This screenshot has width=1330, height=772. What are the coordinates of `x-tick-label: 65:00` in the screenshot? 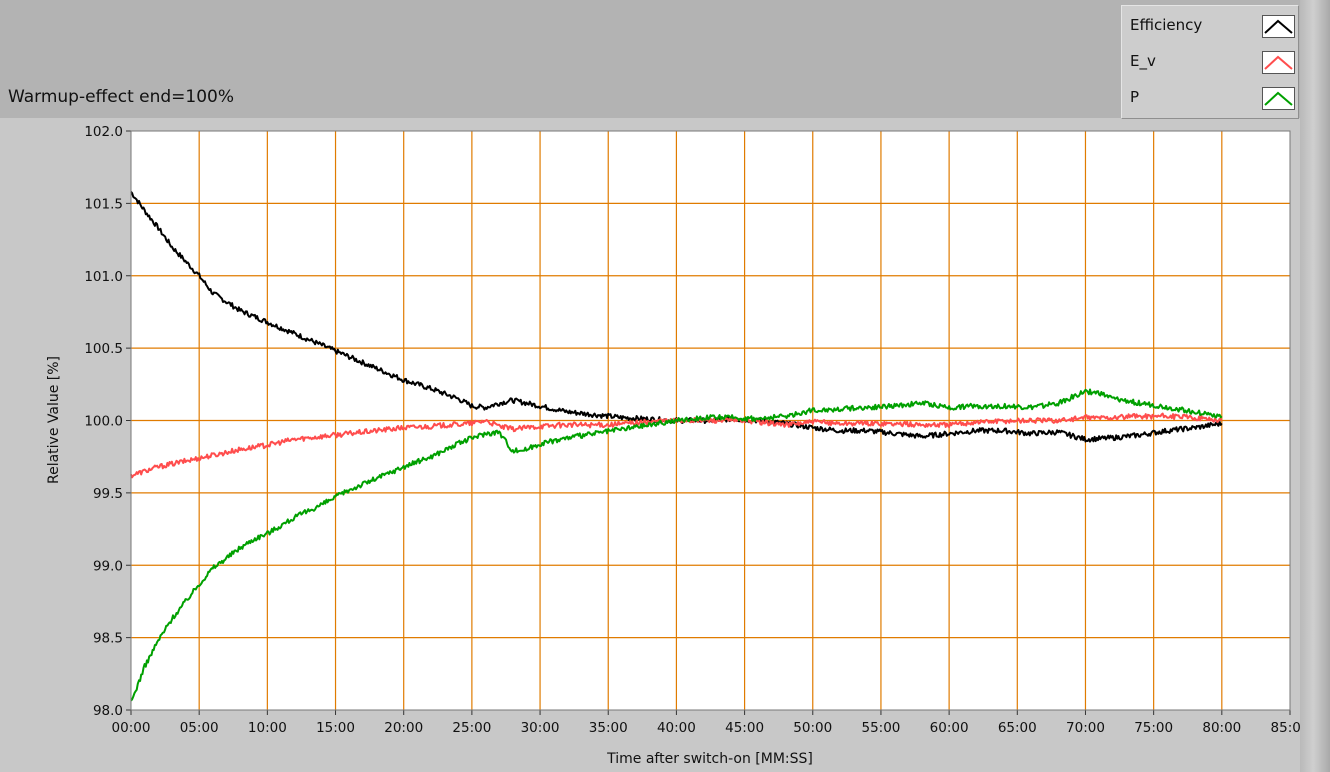 It's located at (1017, 728).